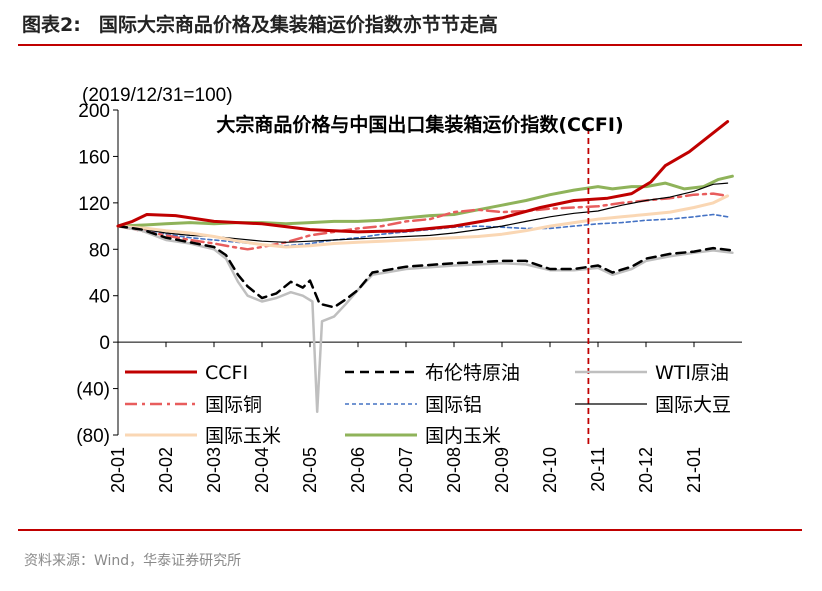 The image size is (822, 591). What do you see at coordinates (454, 470) in the screenshot?
I see `x-tick-label: 20-08` at bounding box center [454, 470].